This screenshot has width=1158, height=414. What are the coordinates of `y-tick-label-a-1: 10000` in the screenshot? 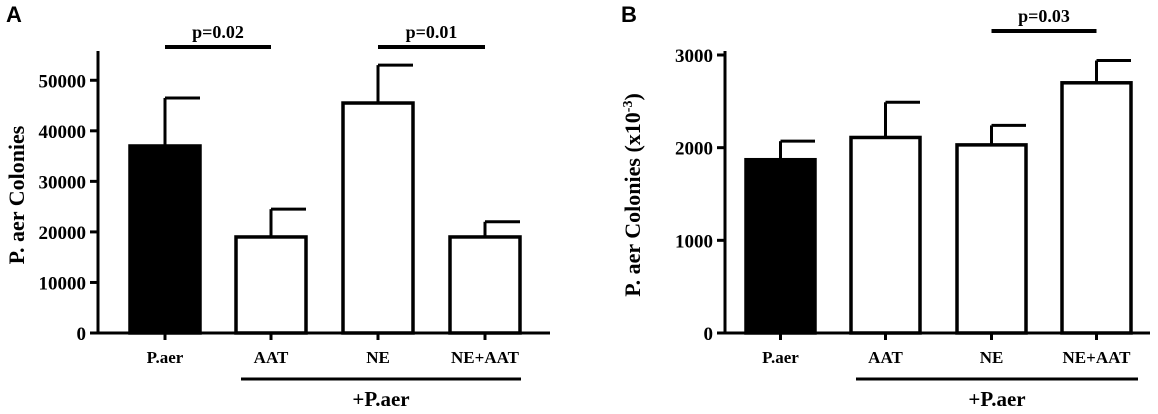 It's located at (63, 283).